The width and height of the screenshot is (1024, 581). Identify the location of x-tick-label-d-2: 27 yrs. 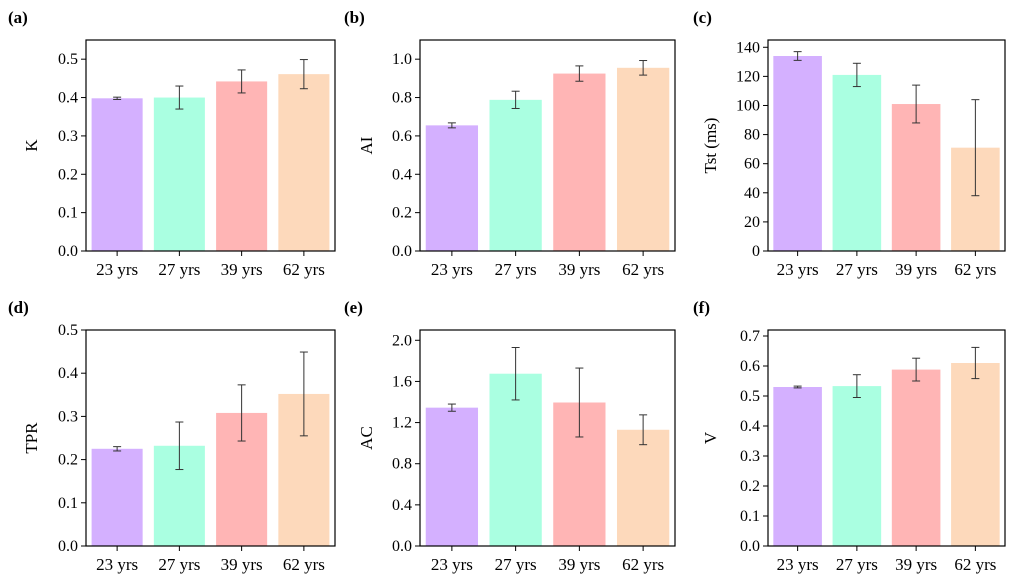
(179, 564).